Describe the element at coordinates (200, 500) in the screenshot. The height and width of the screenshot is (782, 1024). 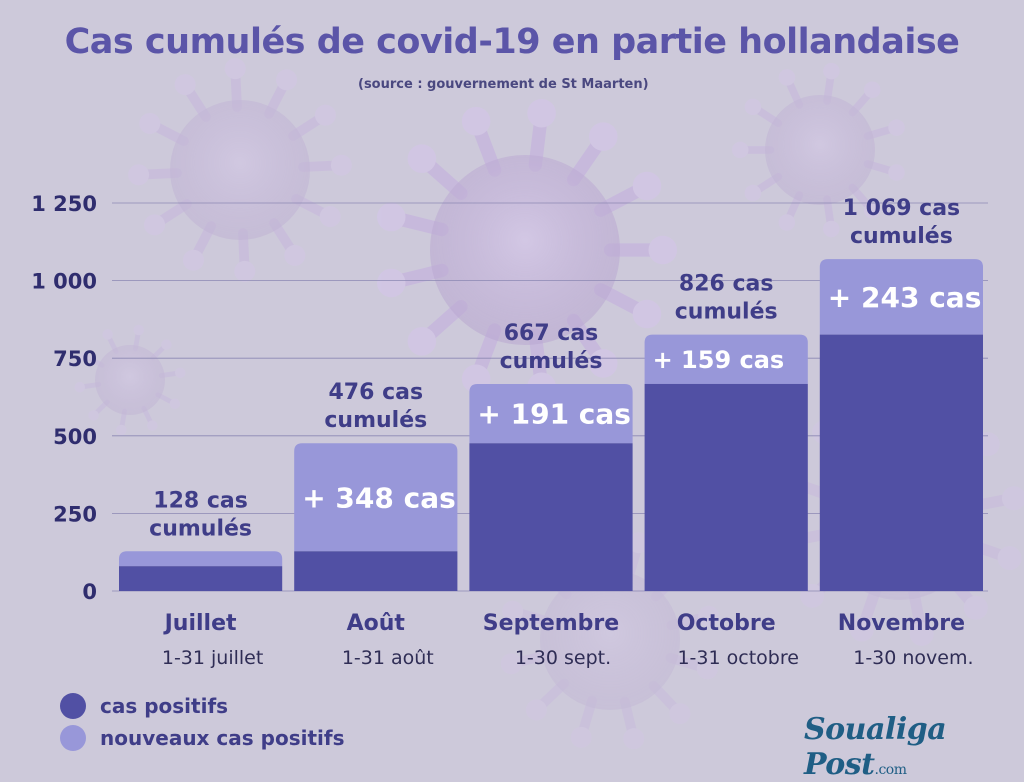
I see `total-label: 128 cas` at that location.